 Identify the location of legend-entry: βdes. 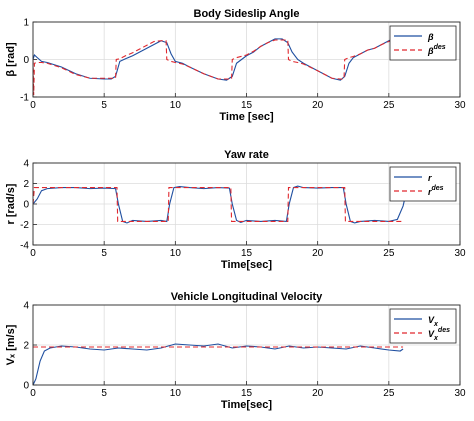
(436, 50).